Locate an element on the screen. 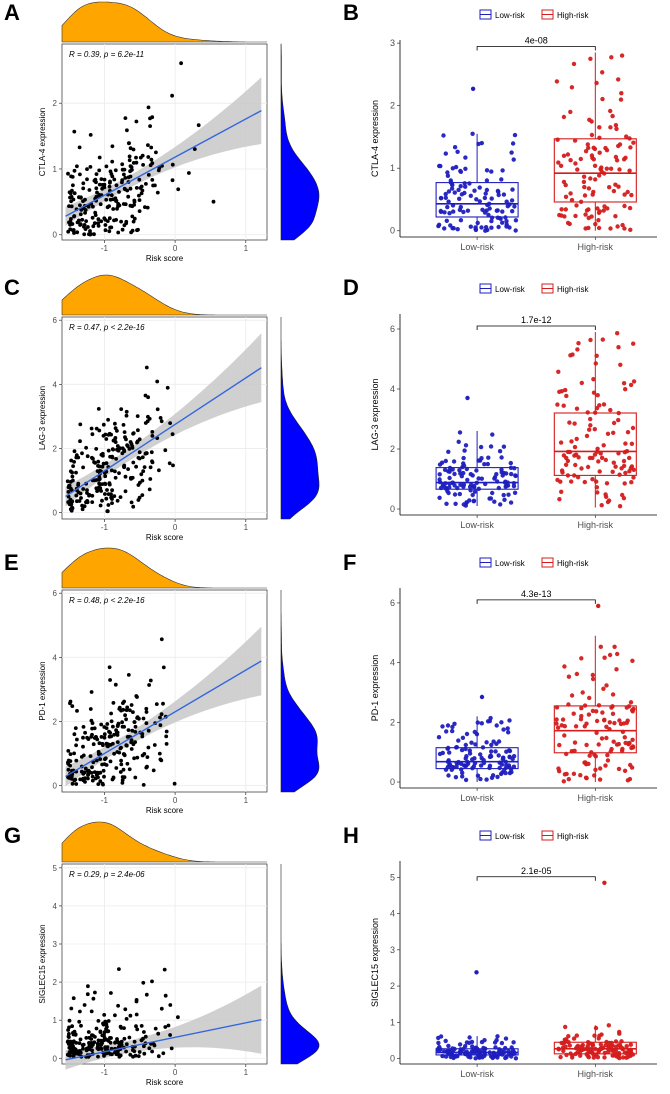 The image size is (670, 1094). y-axis-title: LAG-3 expression is located at coordinates (375, 414).